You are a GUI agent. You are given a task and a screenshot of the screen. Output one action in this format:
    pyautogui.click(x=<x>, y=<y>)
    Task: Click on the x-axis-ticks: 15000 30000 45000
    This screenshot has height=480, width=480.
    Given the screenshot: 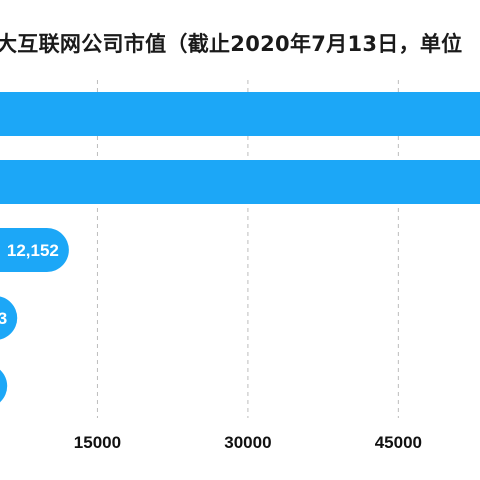 What is the action you would take?
    pyautogui.click(x=248, y=442)
    